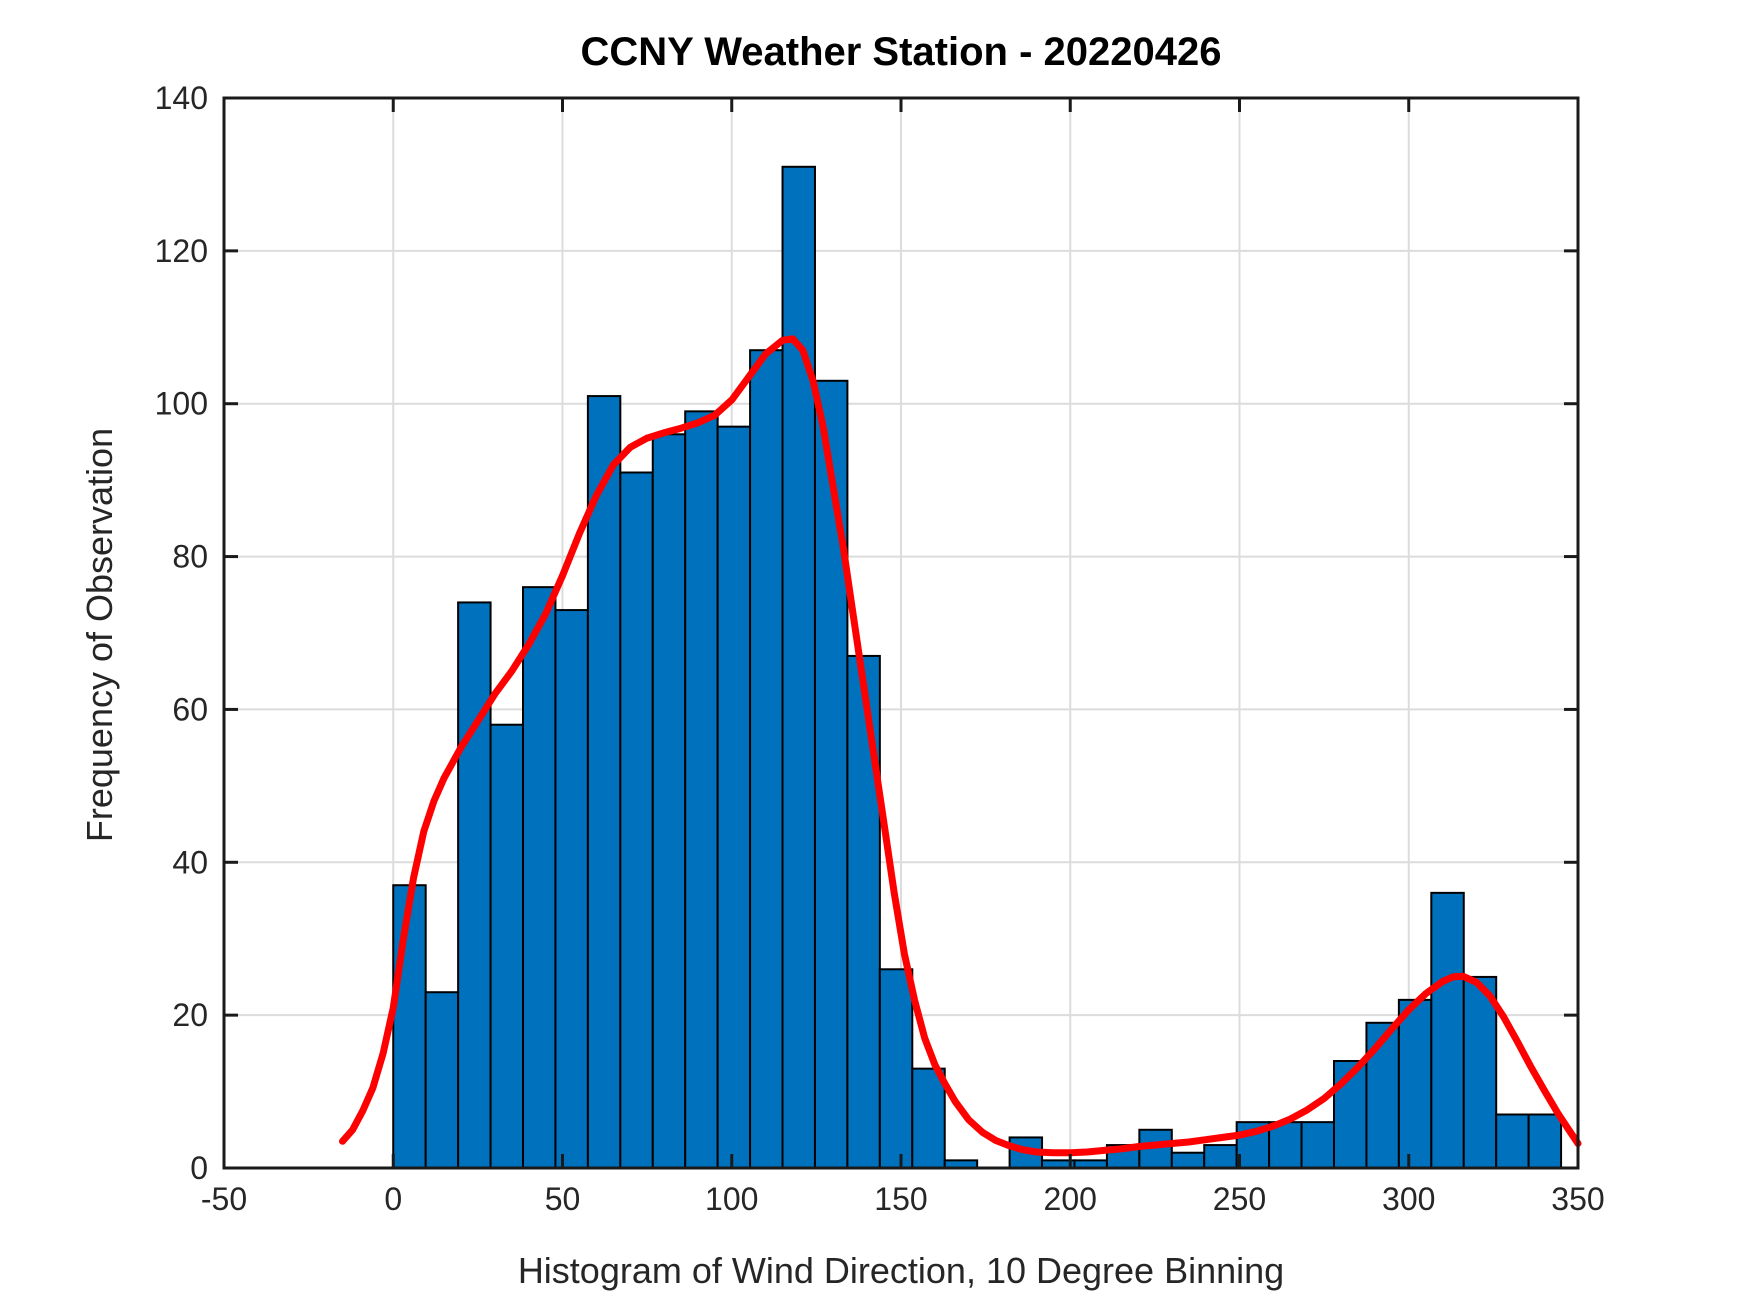 The height and width of the screenshot is (1313, 1750). I want to click on x-tick-label: 100, so click(731, 1199).